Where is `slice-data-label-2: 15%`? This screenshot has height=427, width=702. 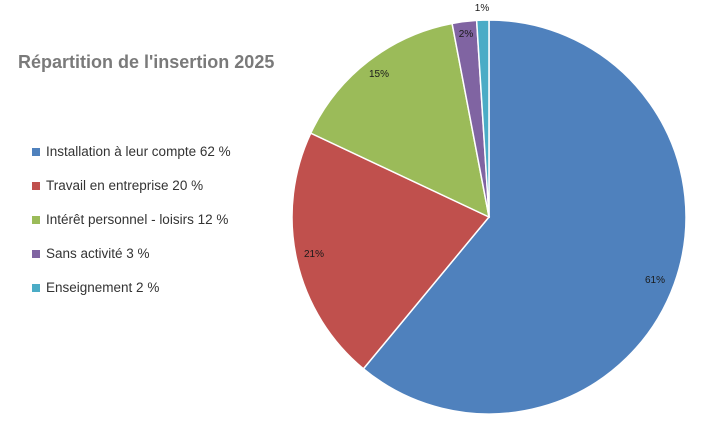
slice-data-label-2: 15% is located at coordinates (379, 74).